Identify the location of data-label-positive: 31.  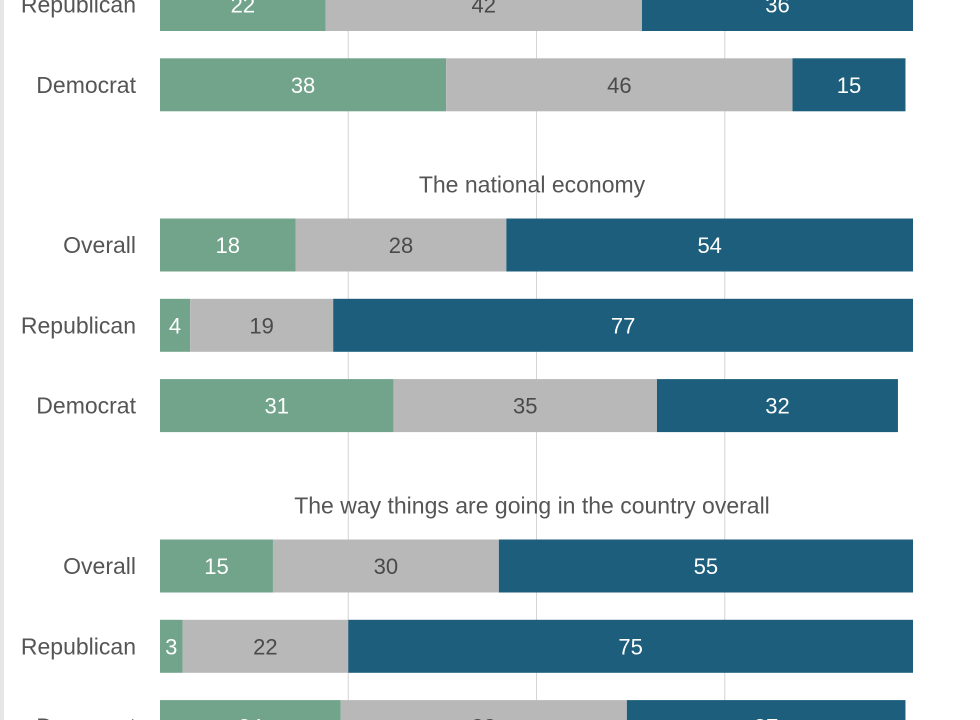
(276, 406).